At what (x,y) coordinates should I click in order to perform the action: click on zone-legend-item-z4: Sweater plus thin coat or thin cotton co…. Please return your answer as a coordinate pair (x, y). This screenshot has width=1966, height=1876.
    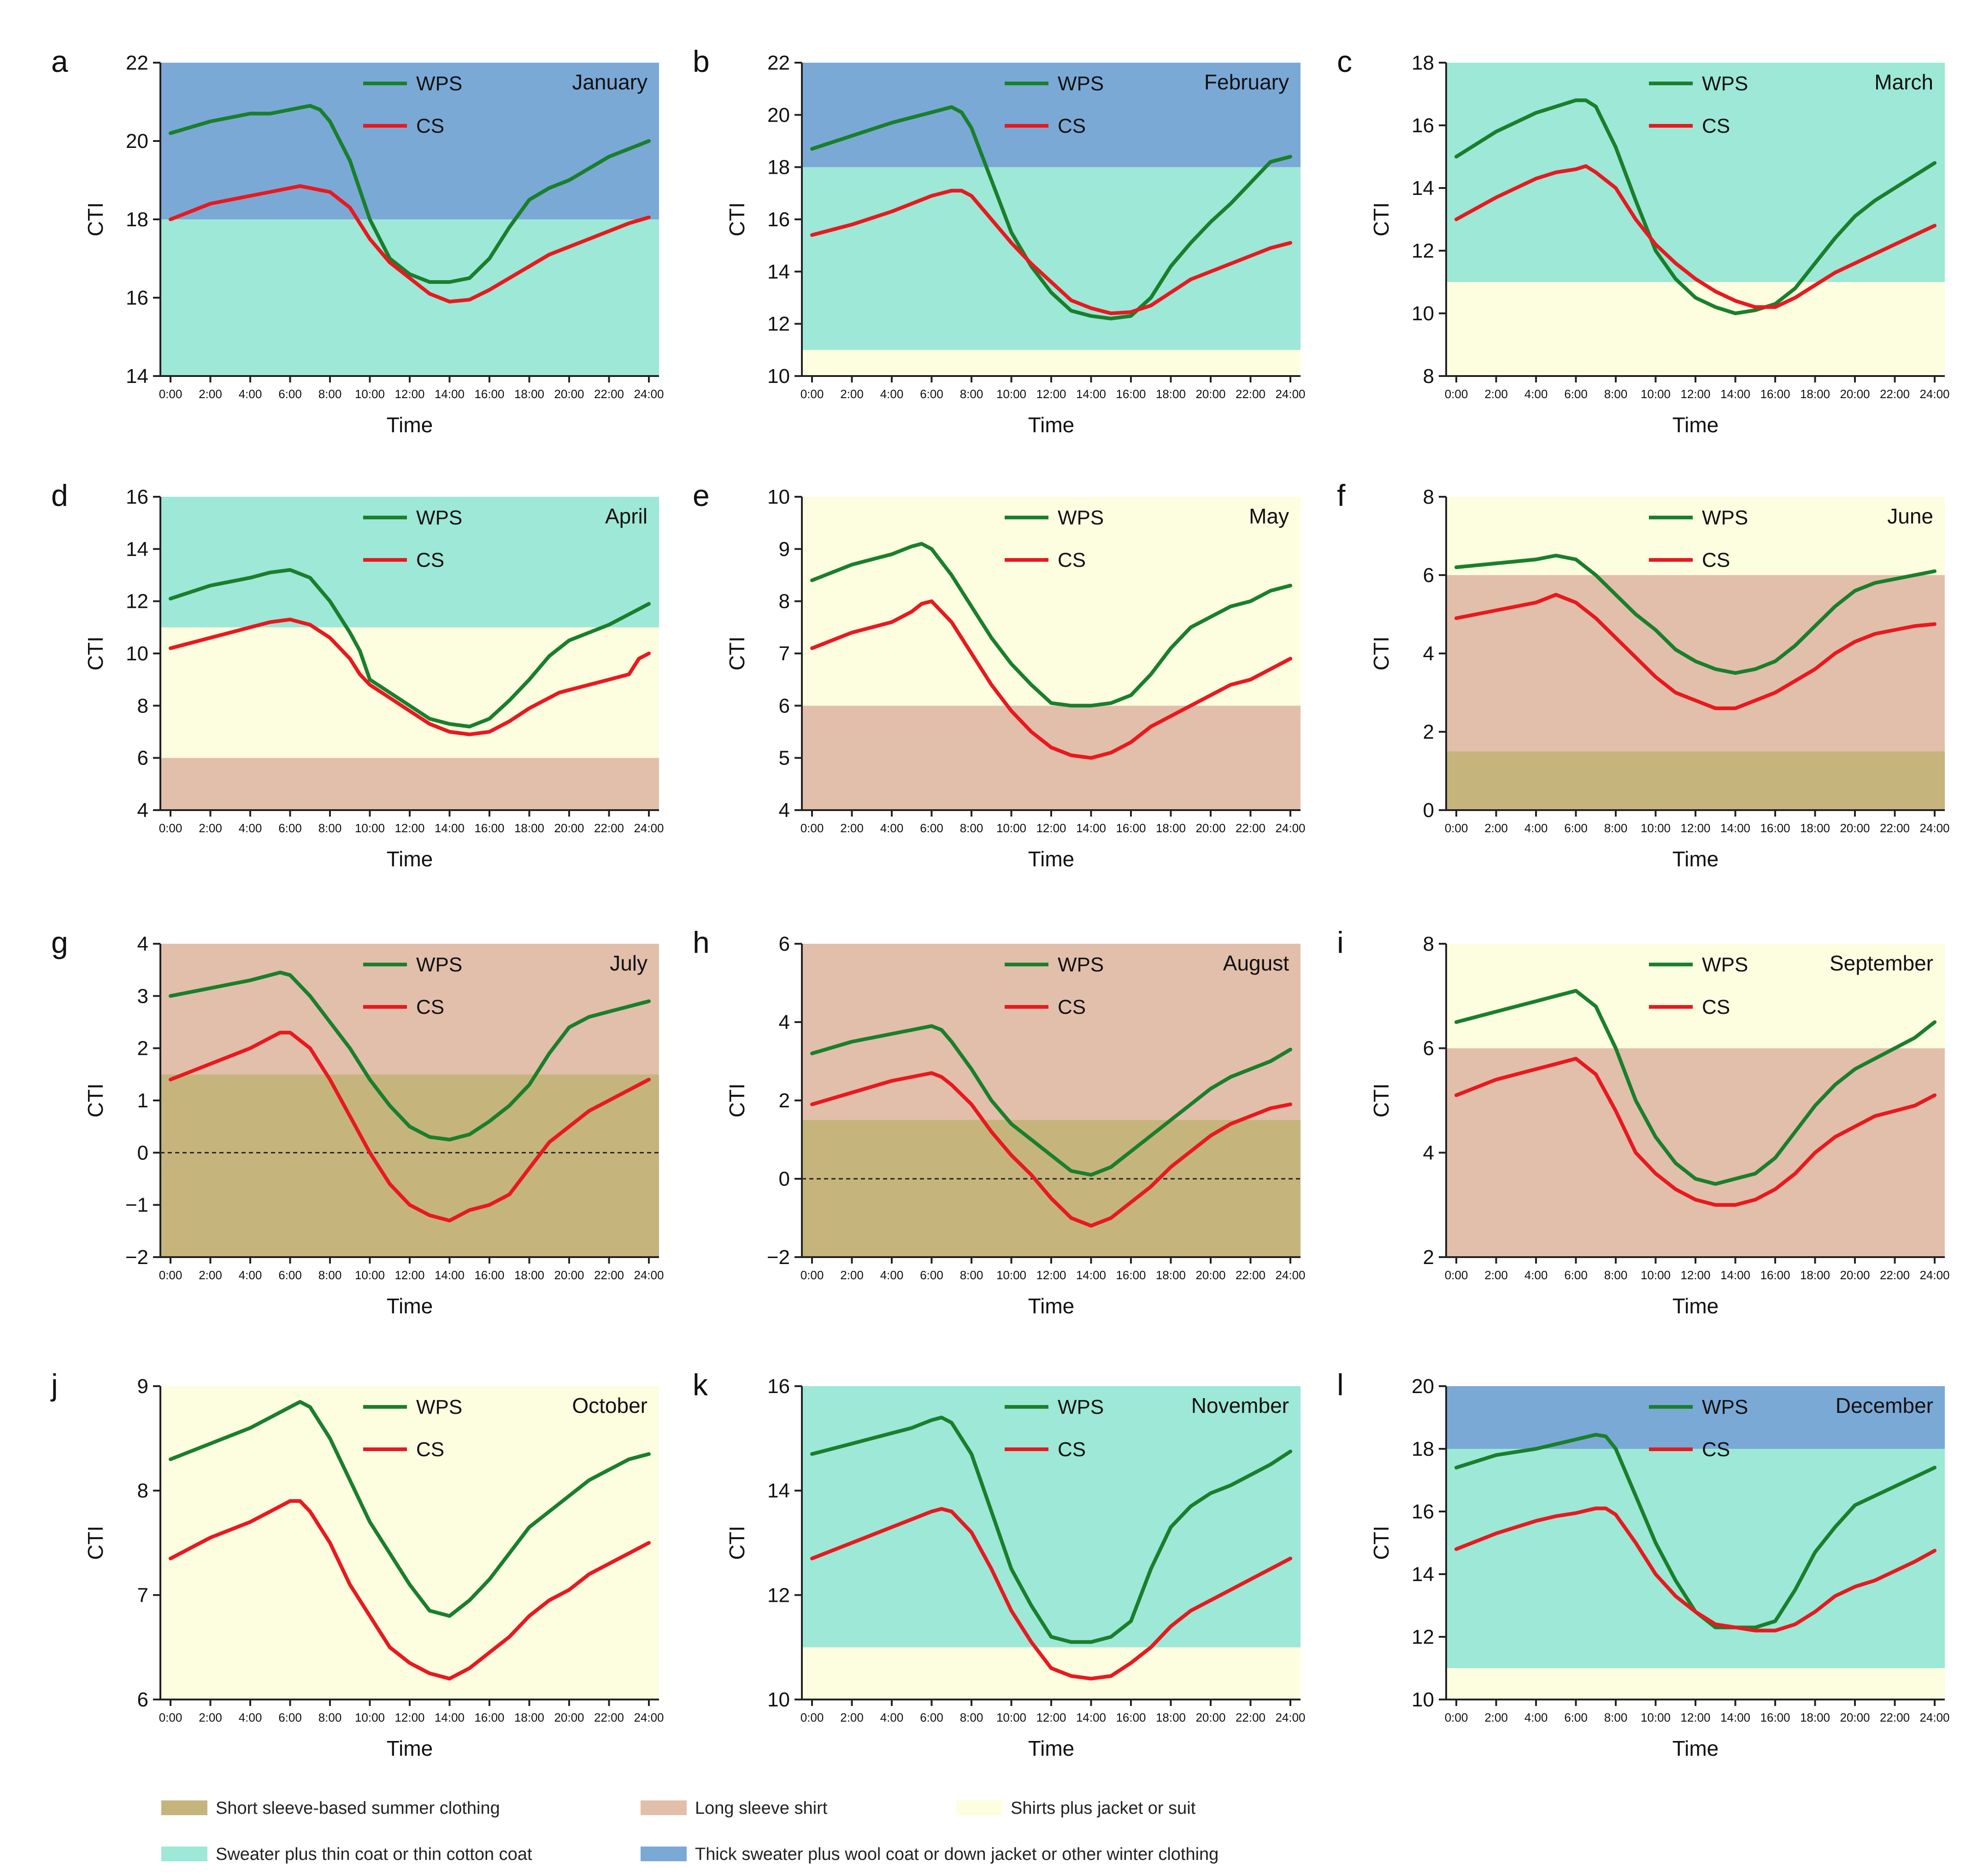
    Looking at the image, I should click on (346, 1854).